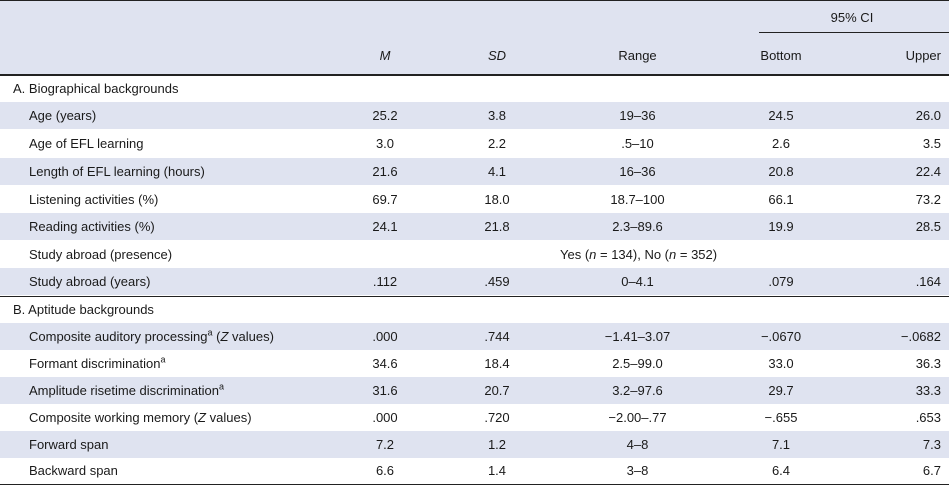 The image size is (949, 485). What do you see at coordinates (637, 444) in the screenshot?
I see `cell-range: 4–8` at bounding box center [637, 444].